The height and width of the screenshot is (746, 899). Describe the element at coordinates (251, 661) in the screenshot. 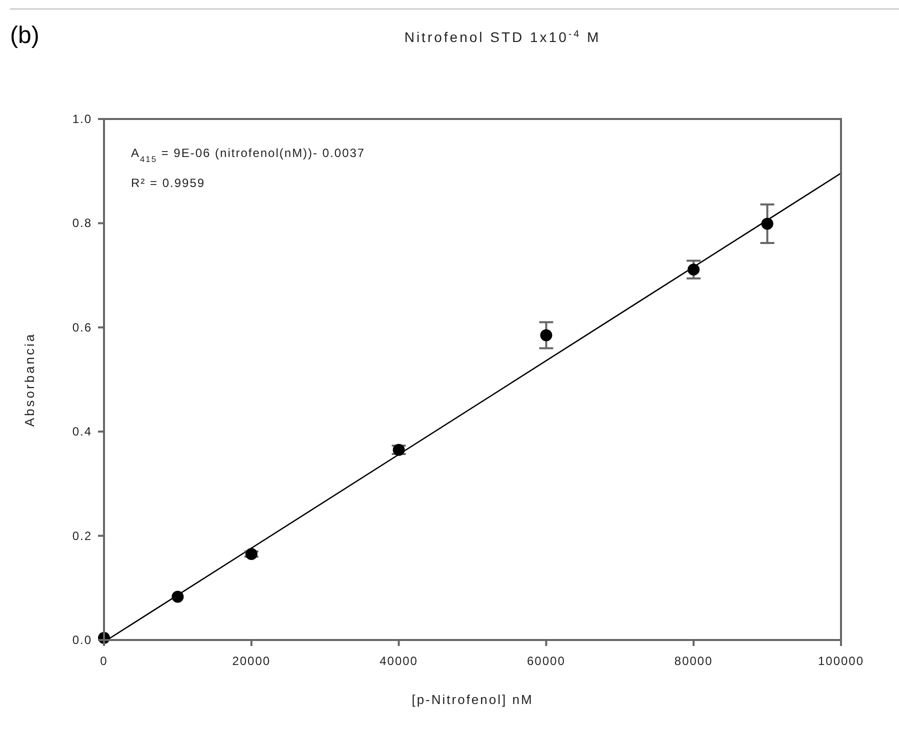

I see `x-tick-label: 20000` at that location.